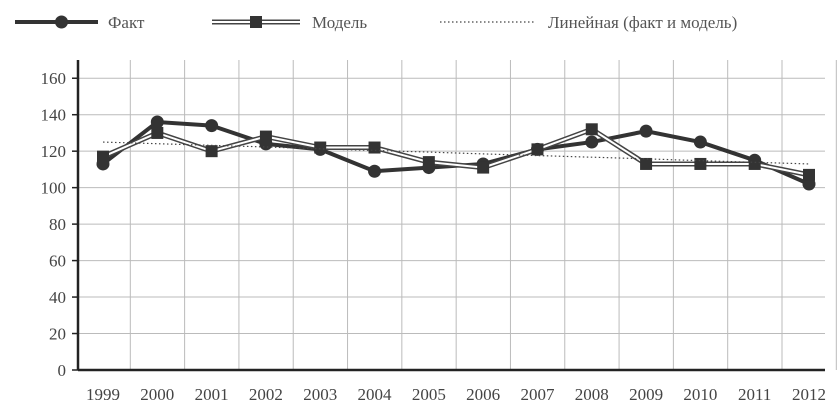 The width and height of the screenshot is (840, 410). I want to click on x-tick-label: 2008, so click(592, 394).